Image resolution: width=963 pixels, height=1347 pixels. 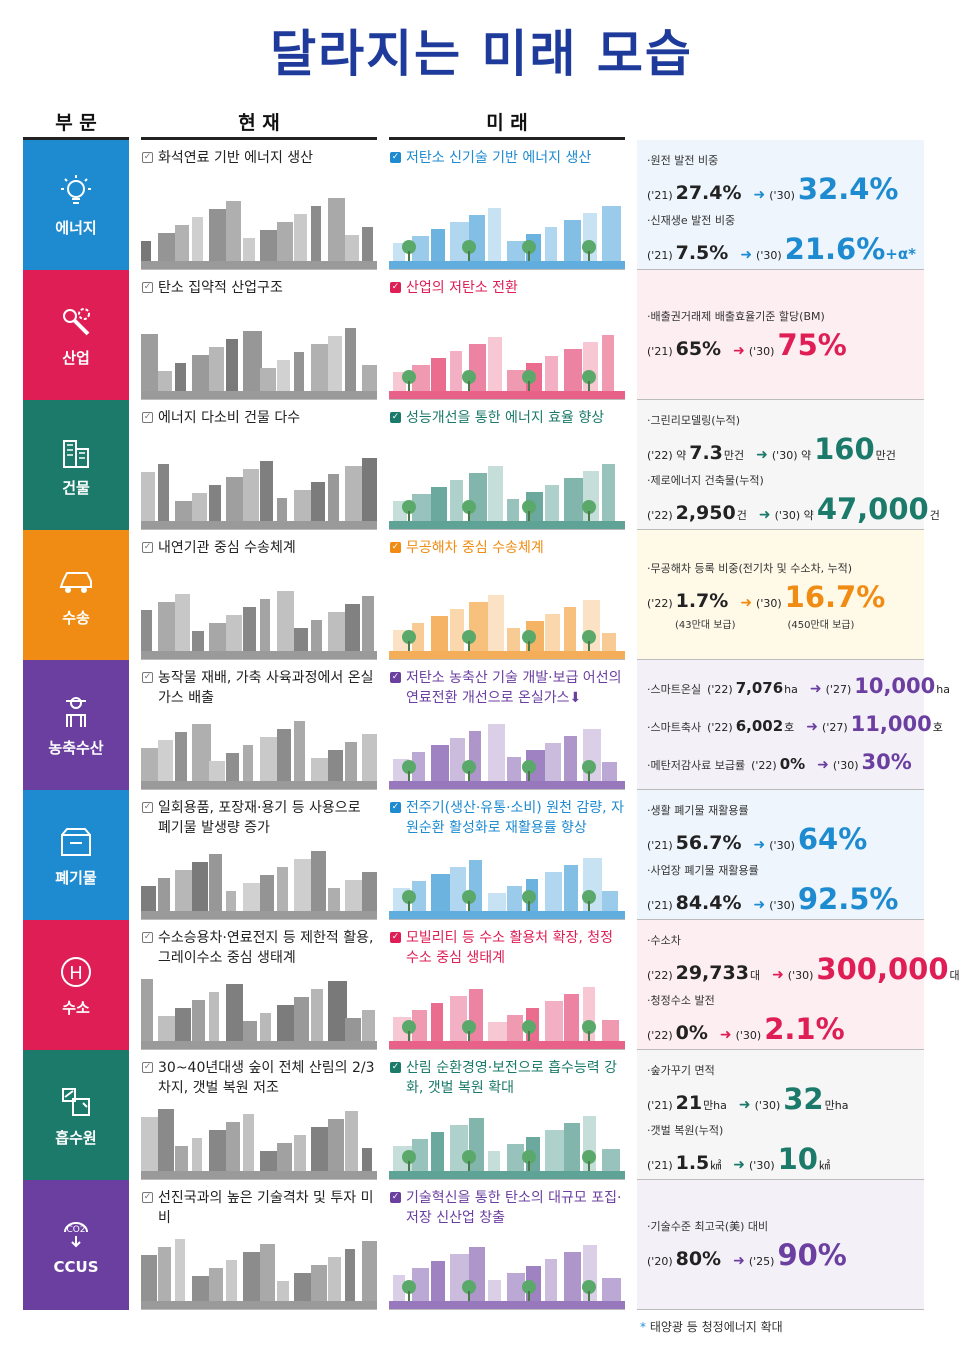 What do you see at coordinates (698, 349) in the screenshot?
I see `stat-value-from: 65%` at bounding box center [698, 349].